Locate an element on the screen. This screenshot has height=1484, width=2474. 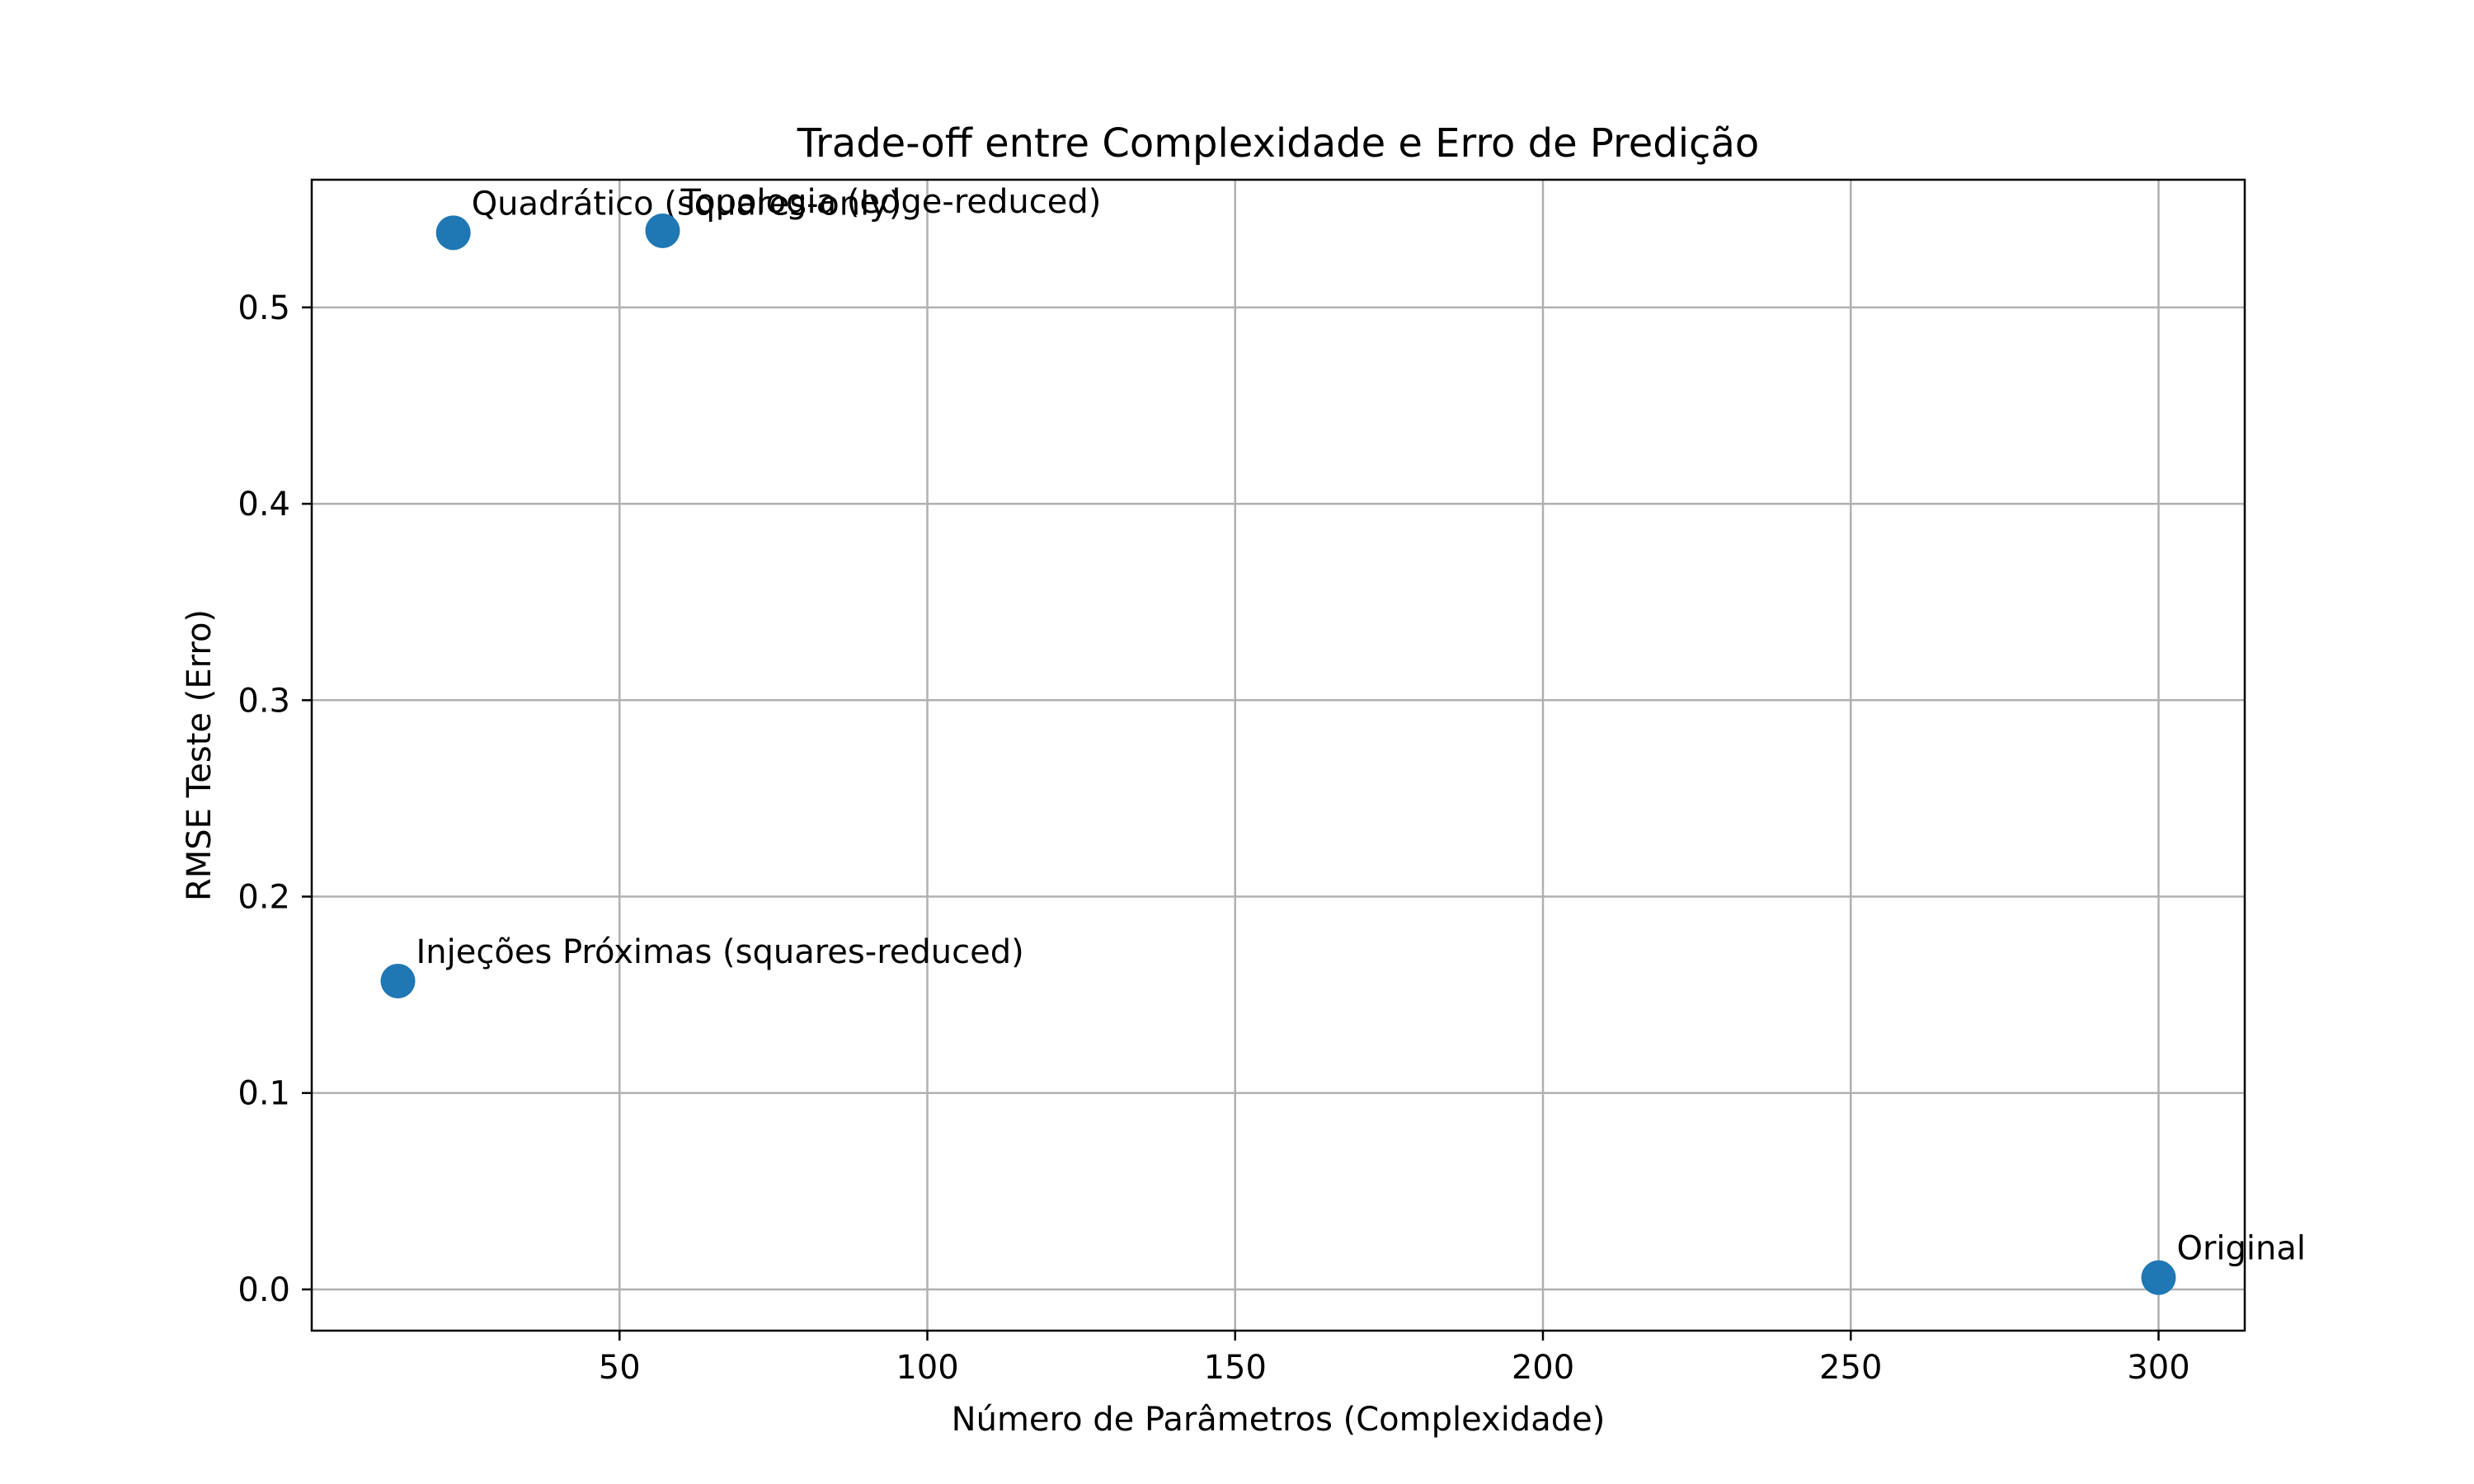
x-tick-label: 150 is located at coordinates (1235, 1368).